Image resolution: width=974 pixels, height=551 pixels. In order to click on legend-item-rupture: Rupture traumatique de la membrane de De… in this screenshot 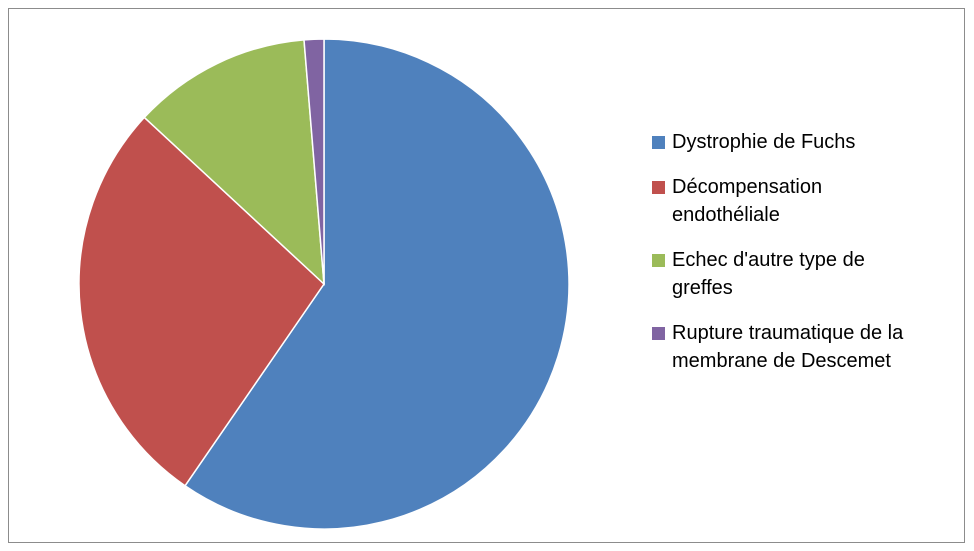, I will do `click(802, 347)`.